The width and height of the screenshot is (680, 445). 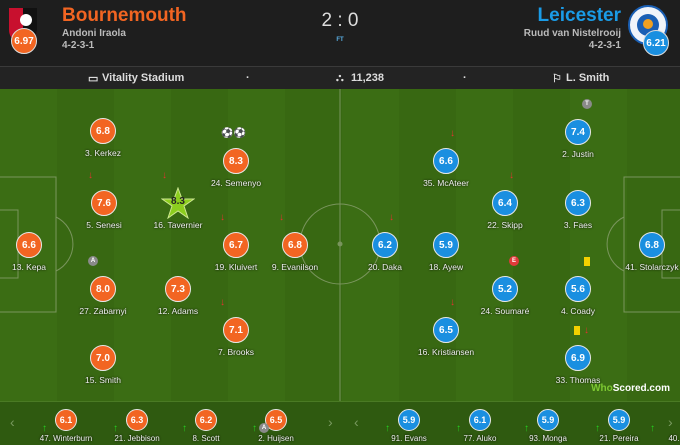 I want to click on match-status: FT, so click(x=340, y=40).